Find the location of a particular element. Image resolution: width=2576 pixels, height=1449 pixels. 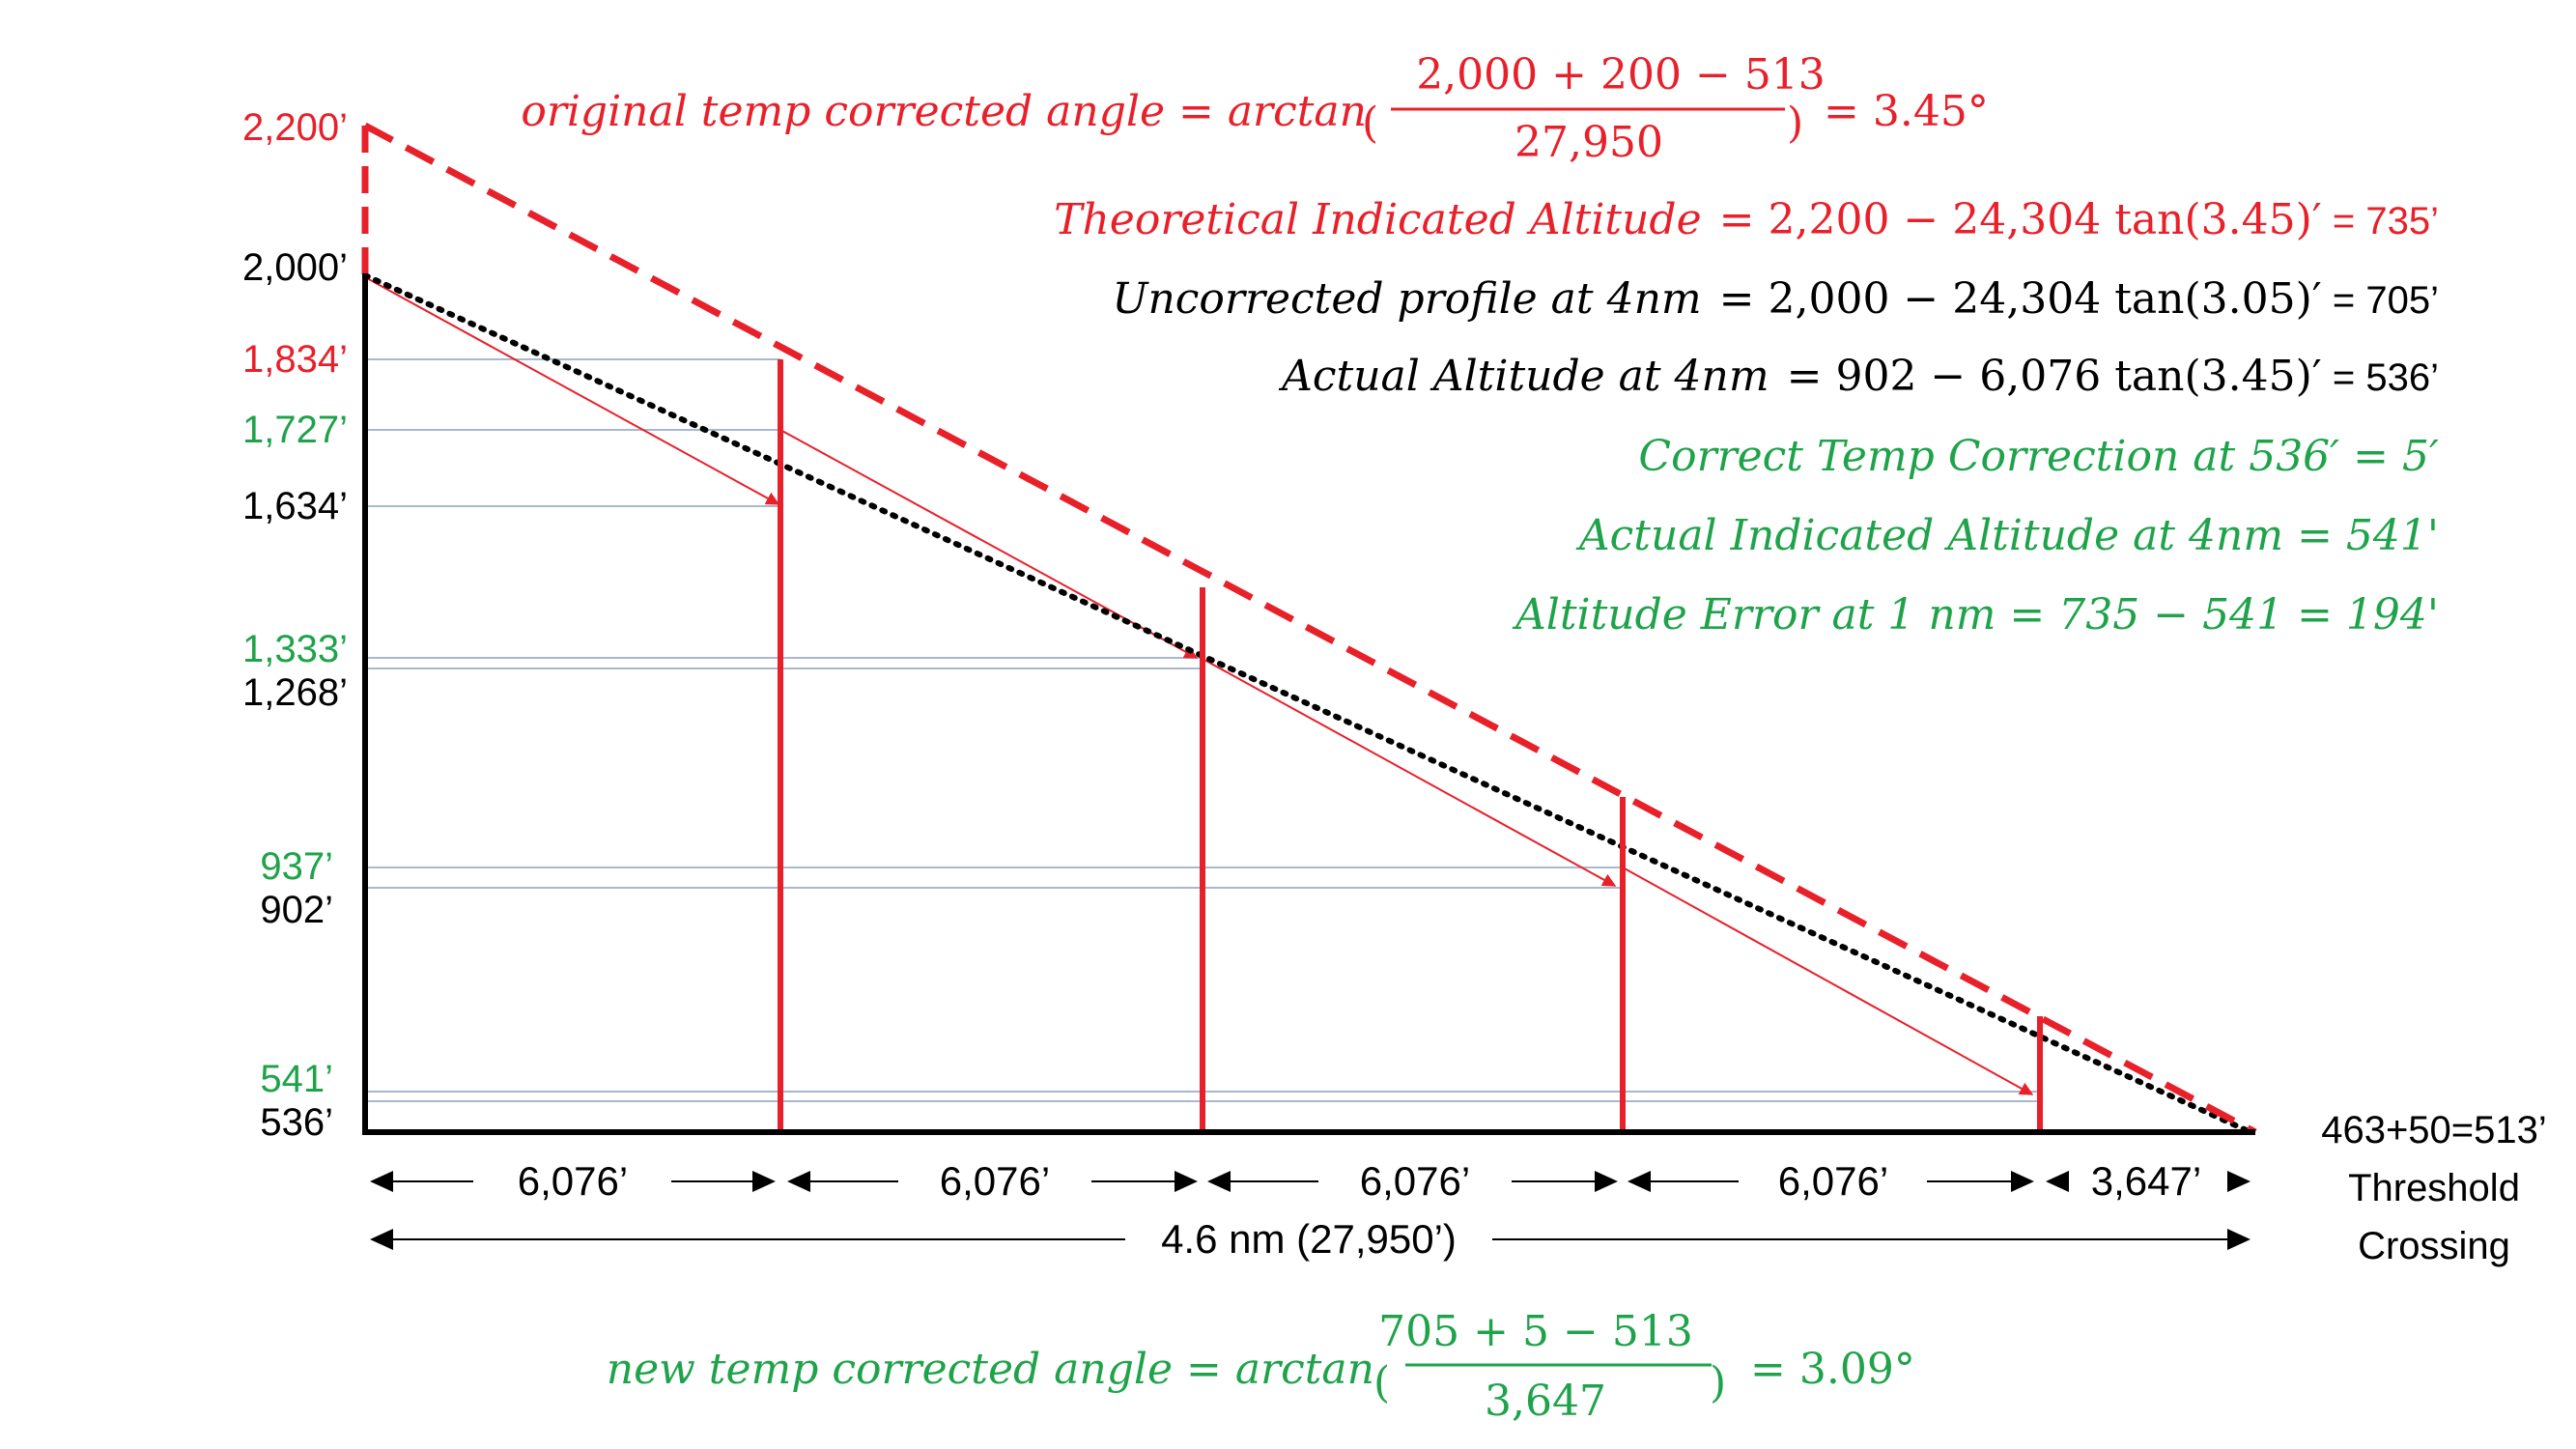

threshold-line1: Threshold is located at coordinates (2434, 1188).